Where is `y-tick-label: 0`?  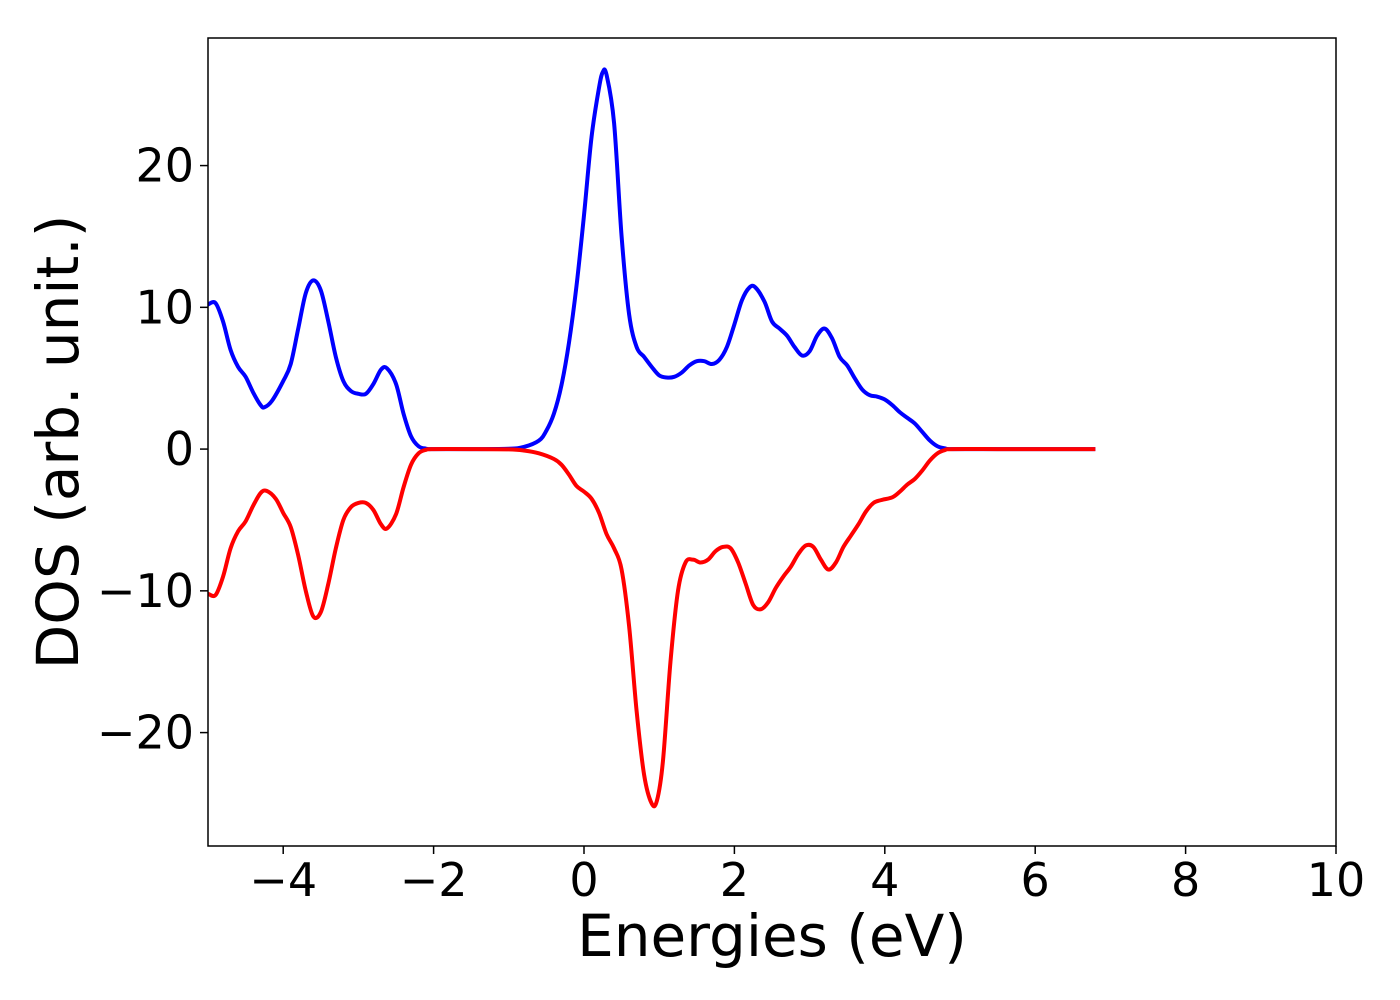
y-tick-label: 0 is located at coordinates (179, 449).